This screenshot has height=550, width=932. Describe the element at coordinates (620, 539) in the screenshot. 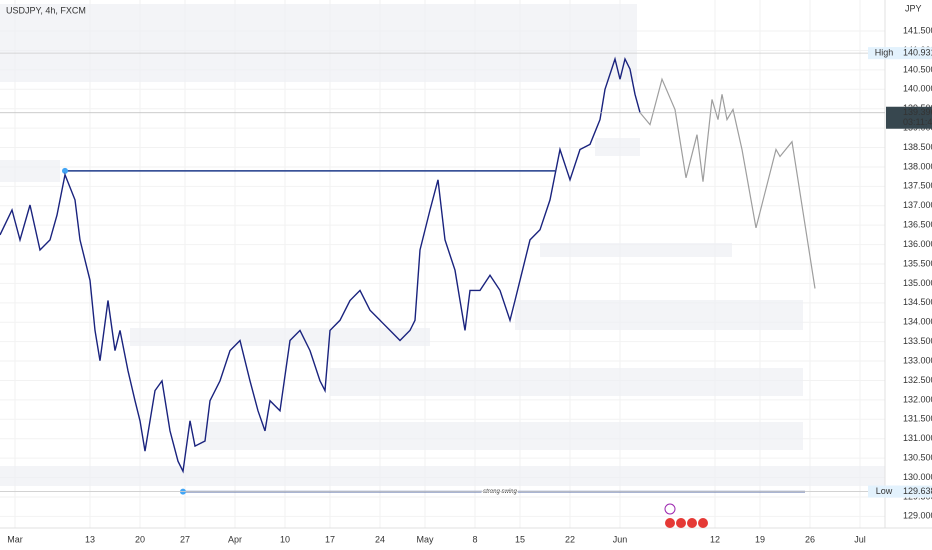

I see `x-tick-label: Jun` at that location.